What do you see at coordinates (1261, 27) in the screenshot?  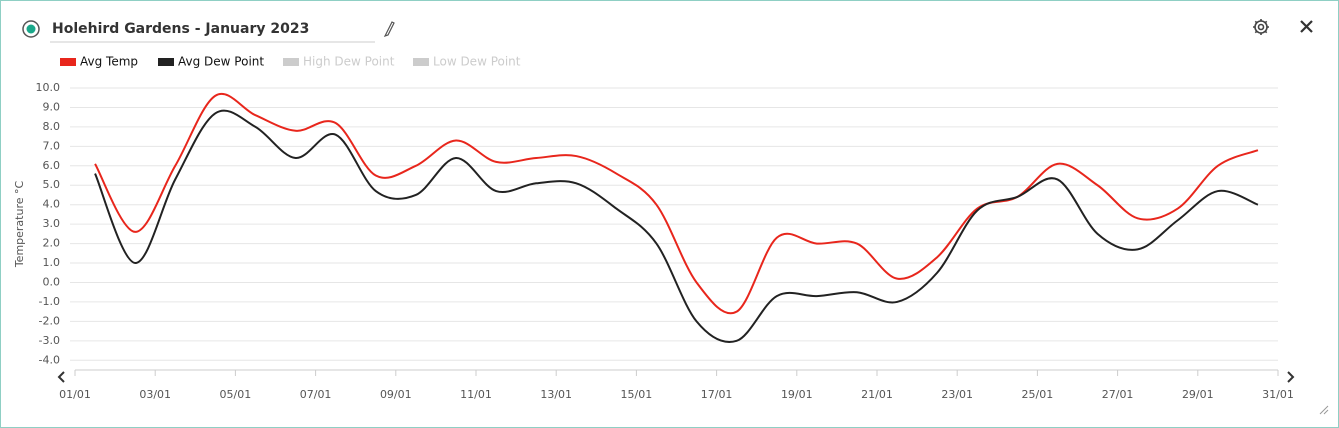 I see `settings-icon` at bounding box center [1261, 27].